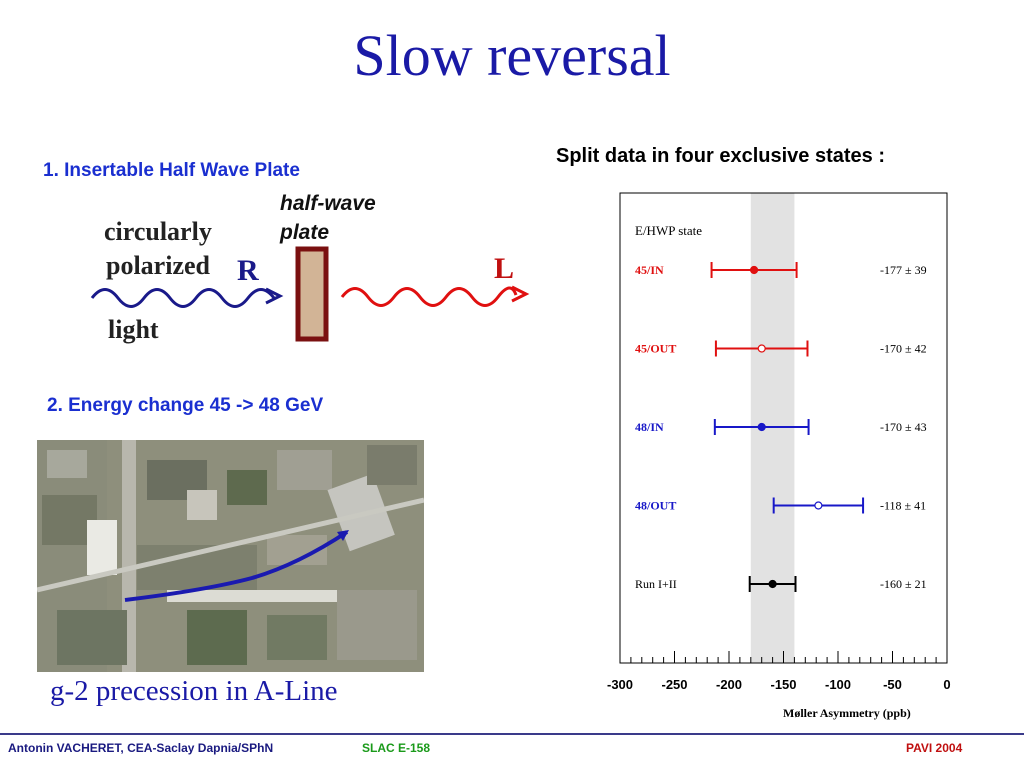 The height and width of the screenshot is (768, 1024). I want to click on data-row: 48/OUT -118 ± 41, so click(780, 505).